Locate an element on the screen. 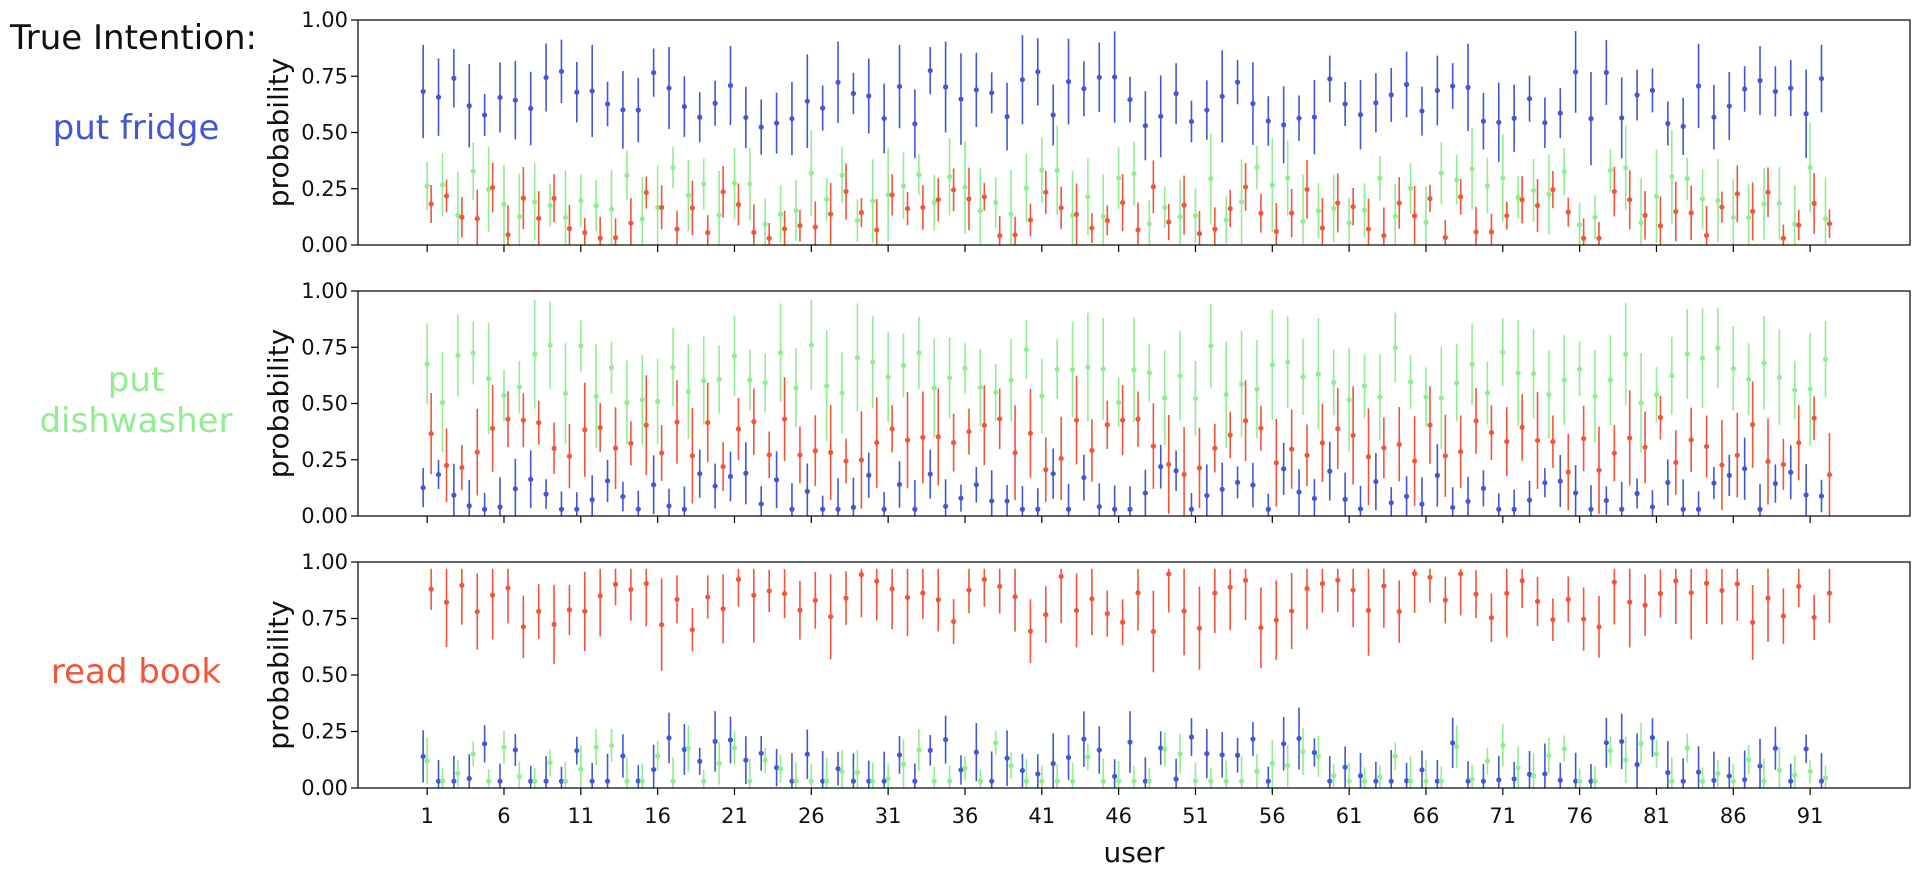 The height and width of the screenshot is (878, 1920). row-label-line: put fridge is located at coordinates (136, 128).